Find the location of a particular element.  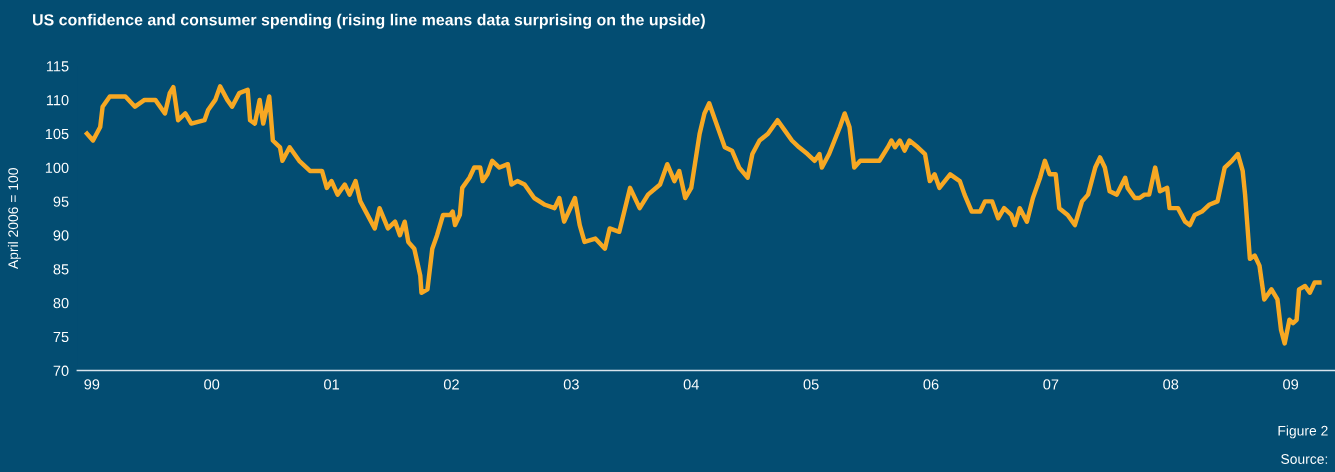

x-tick-label: 00 is located at coordinates (212, 384).